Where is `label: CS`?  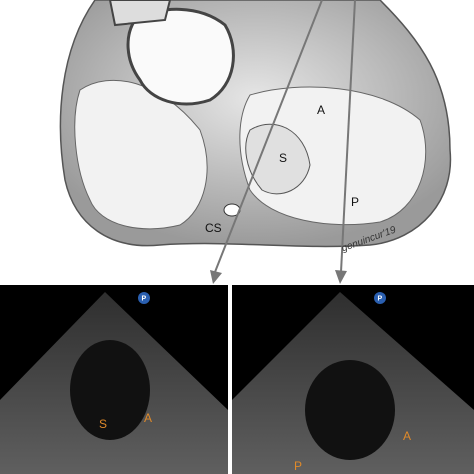 label: CS is located at coordinates (213, 228).